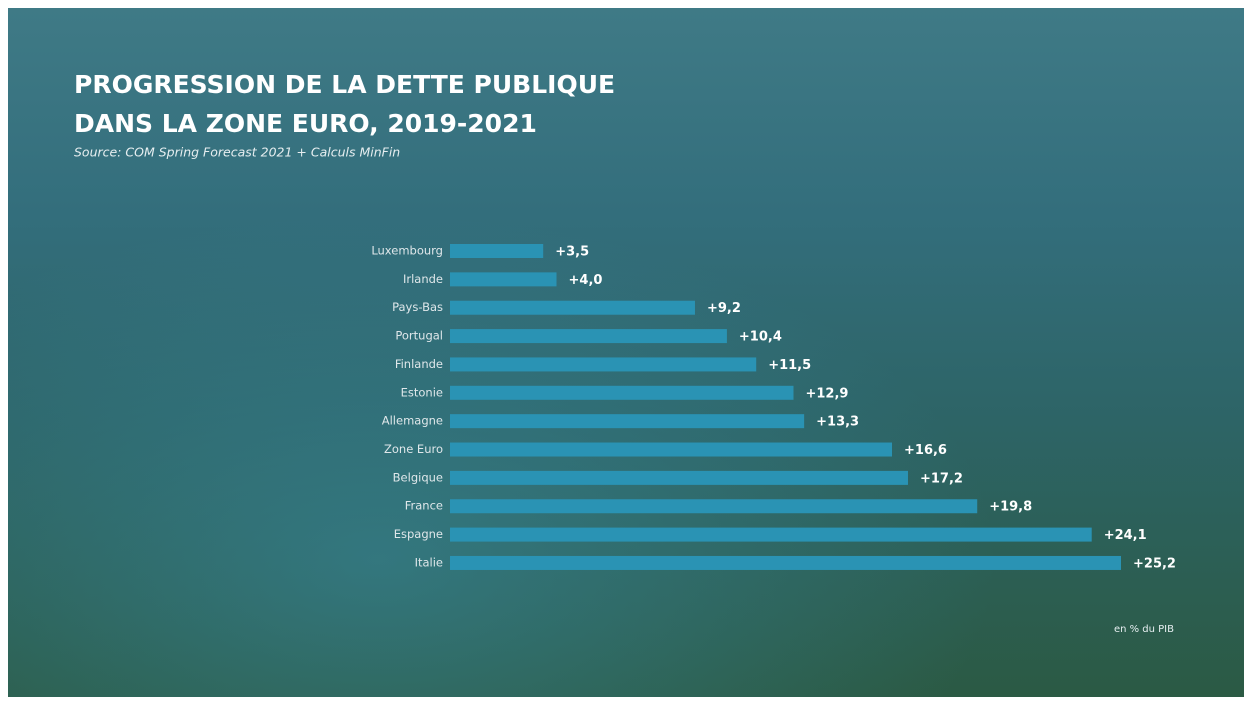 The height and width of the screenshot is (705, 1252). Describe the element at coordinates (837, 422) in the screenshot. I see `value-label: +13,3` at that location.